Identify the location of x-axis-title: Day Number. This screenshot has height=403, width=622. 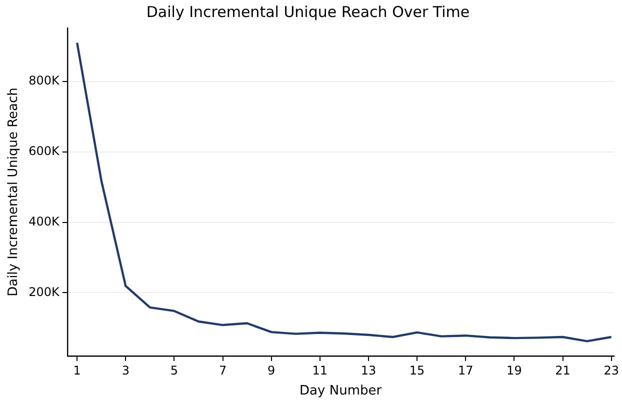
(341, 391).